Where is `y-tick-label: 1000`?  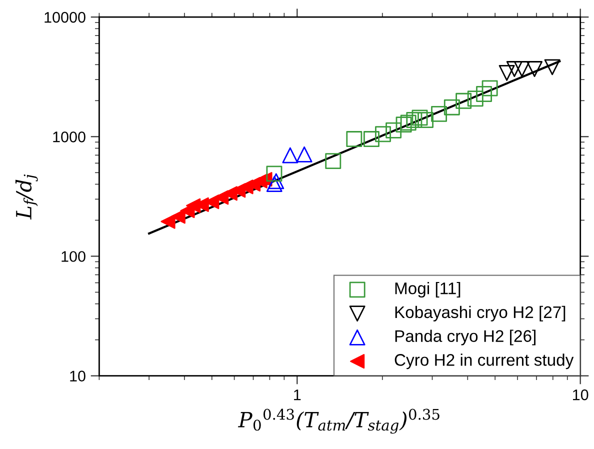 y-tick-label: 1000 is located at coordinates (69, 137).